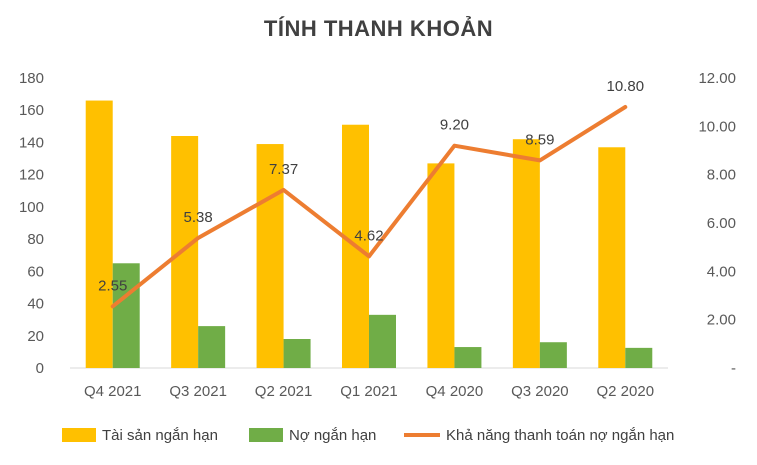 The width and height of the screenshot is (757, 465). Describe the element at coordinates (284, 391) in the screenshot. I see `x-tick-label: Q2 2021` at that location.